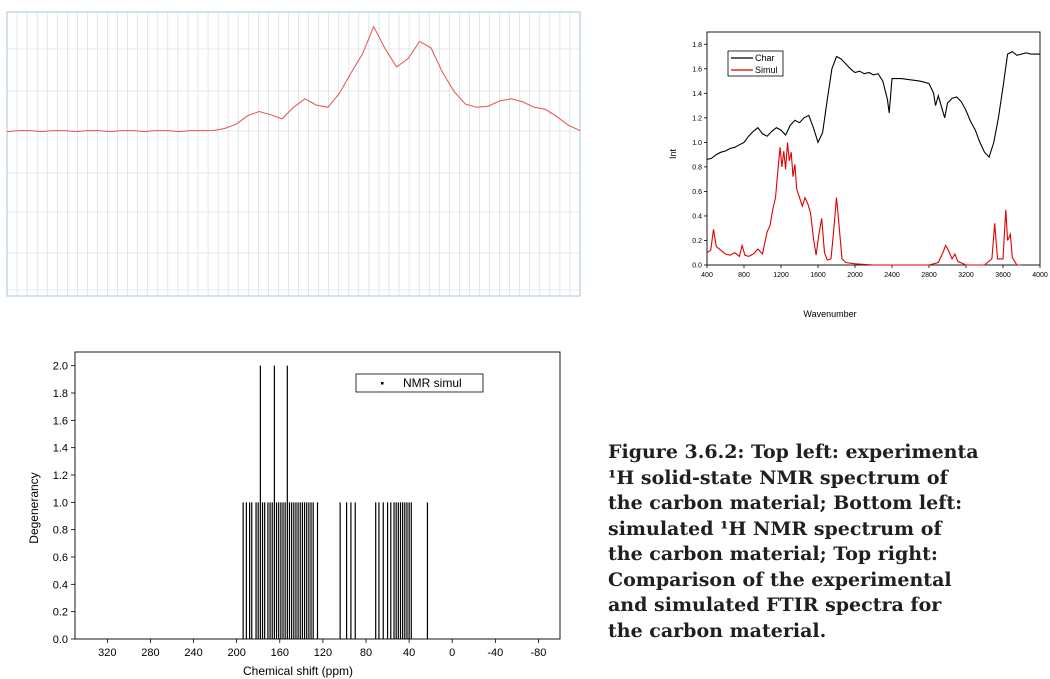 This screenshot has height=679, width=1050. I want to click on ftir-y-tick-label: 1.2, so click(697, 118).